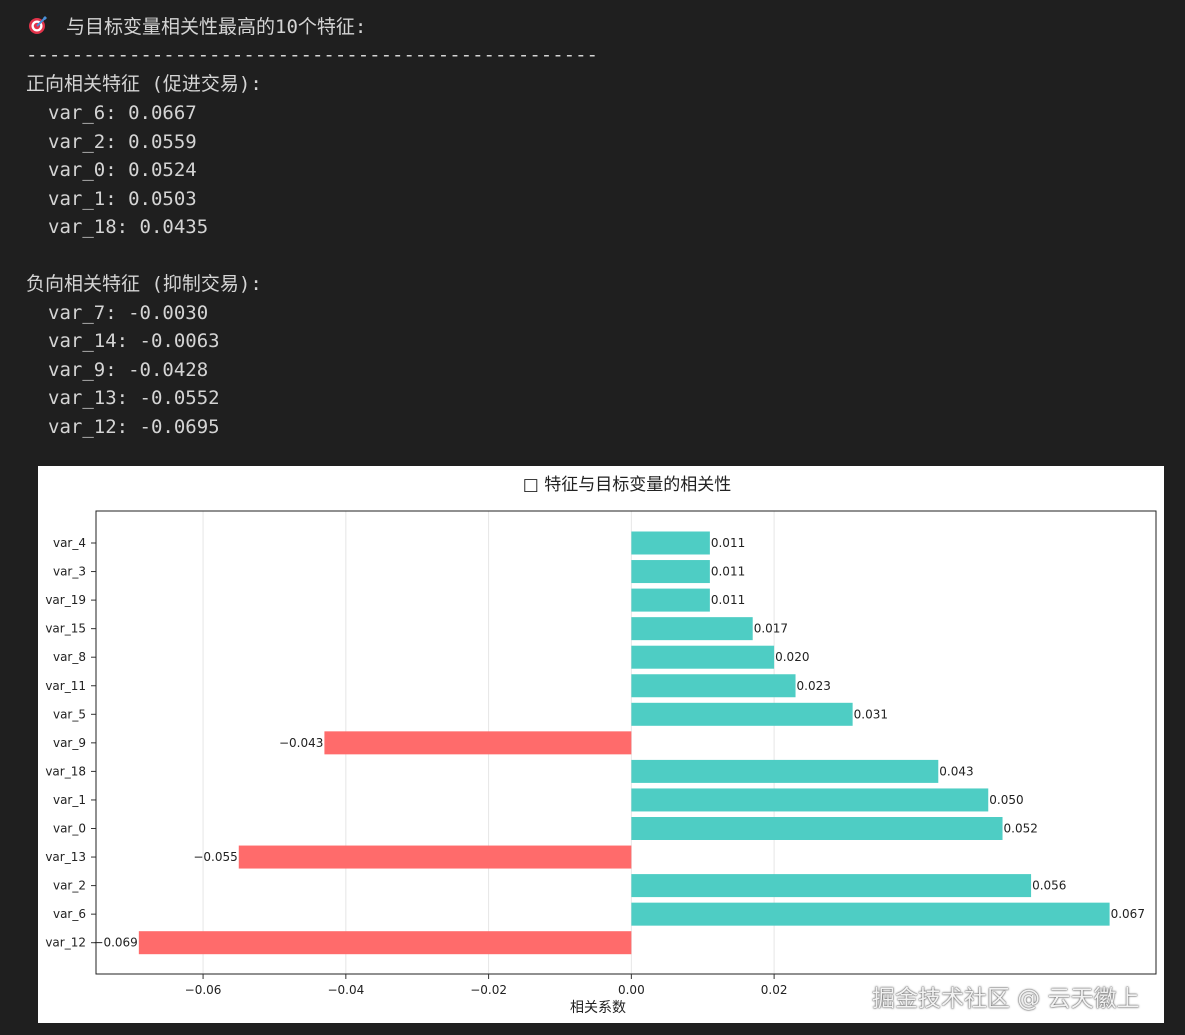 The width and height of the screenshot is (1185, 1035). Describe the element at coordinates (598, 1008) in the screenshot. I see `x-axis-label: 相关系数` at that location.